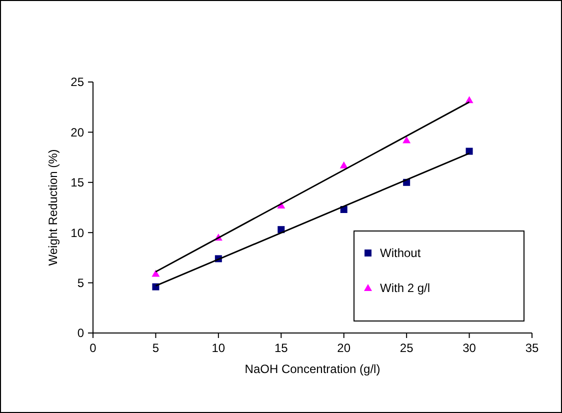  I want to click on y-tick-label: 10, so click(77, 233).